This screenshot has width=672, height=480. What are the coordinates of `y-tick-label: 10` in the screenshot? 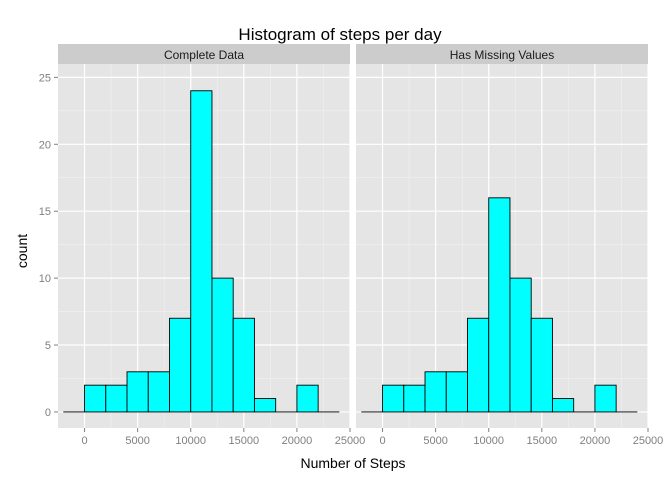 It's located at (45, 279).